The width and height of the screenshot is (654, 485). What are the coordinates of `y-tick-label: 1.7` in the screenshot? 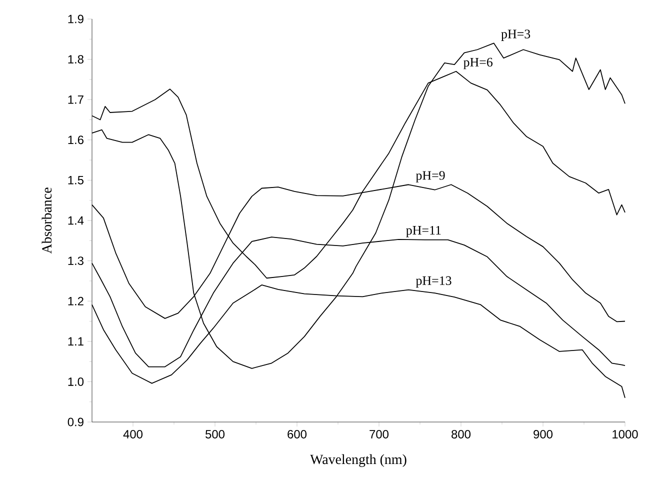 It's located at (76, 99).